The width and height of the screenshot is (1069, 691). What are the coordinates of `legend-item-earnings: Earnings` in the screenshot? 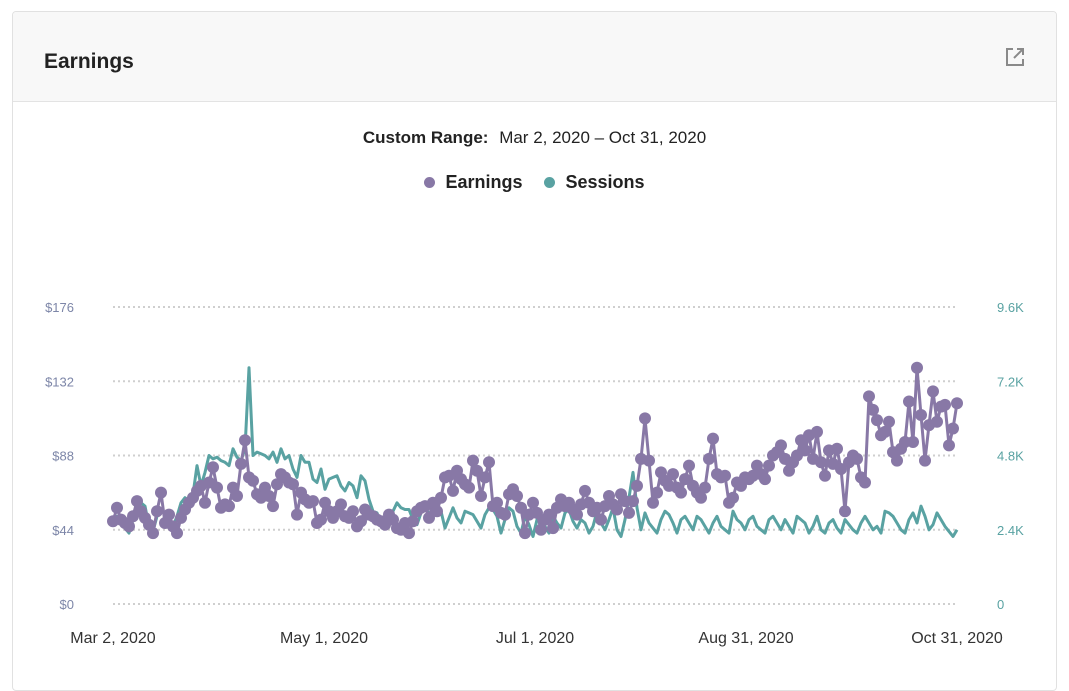 It's located at (473, 182).